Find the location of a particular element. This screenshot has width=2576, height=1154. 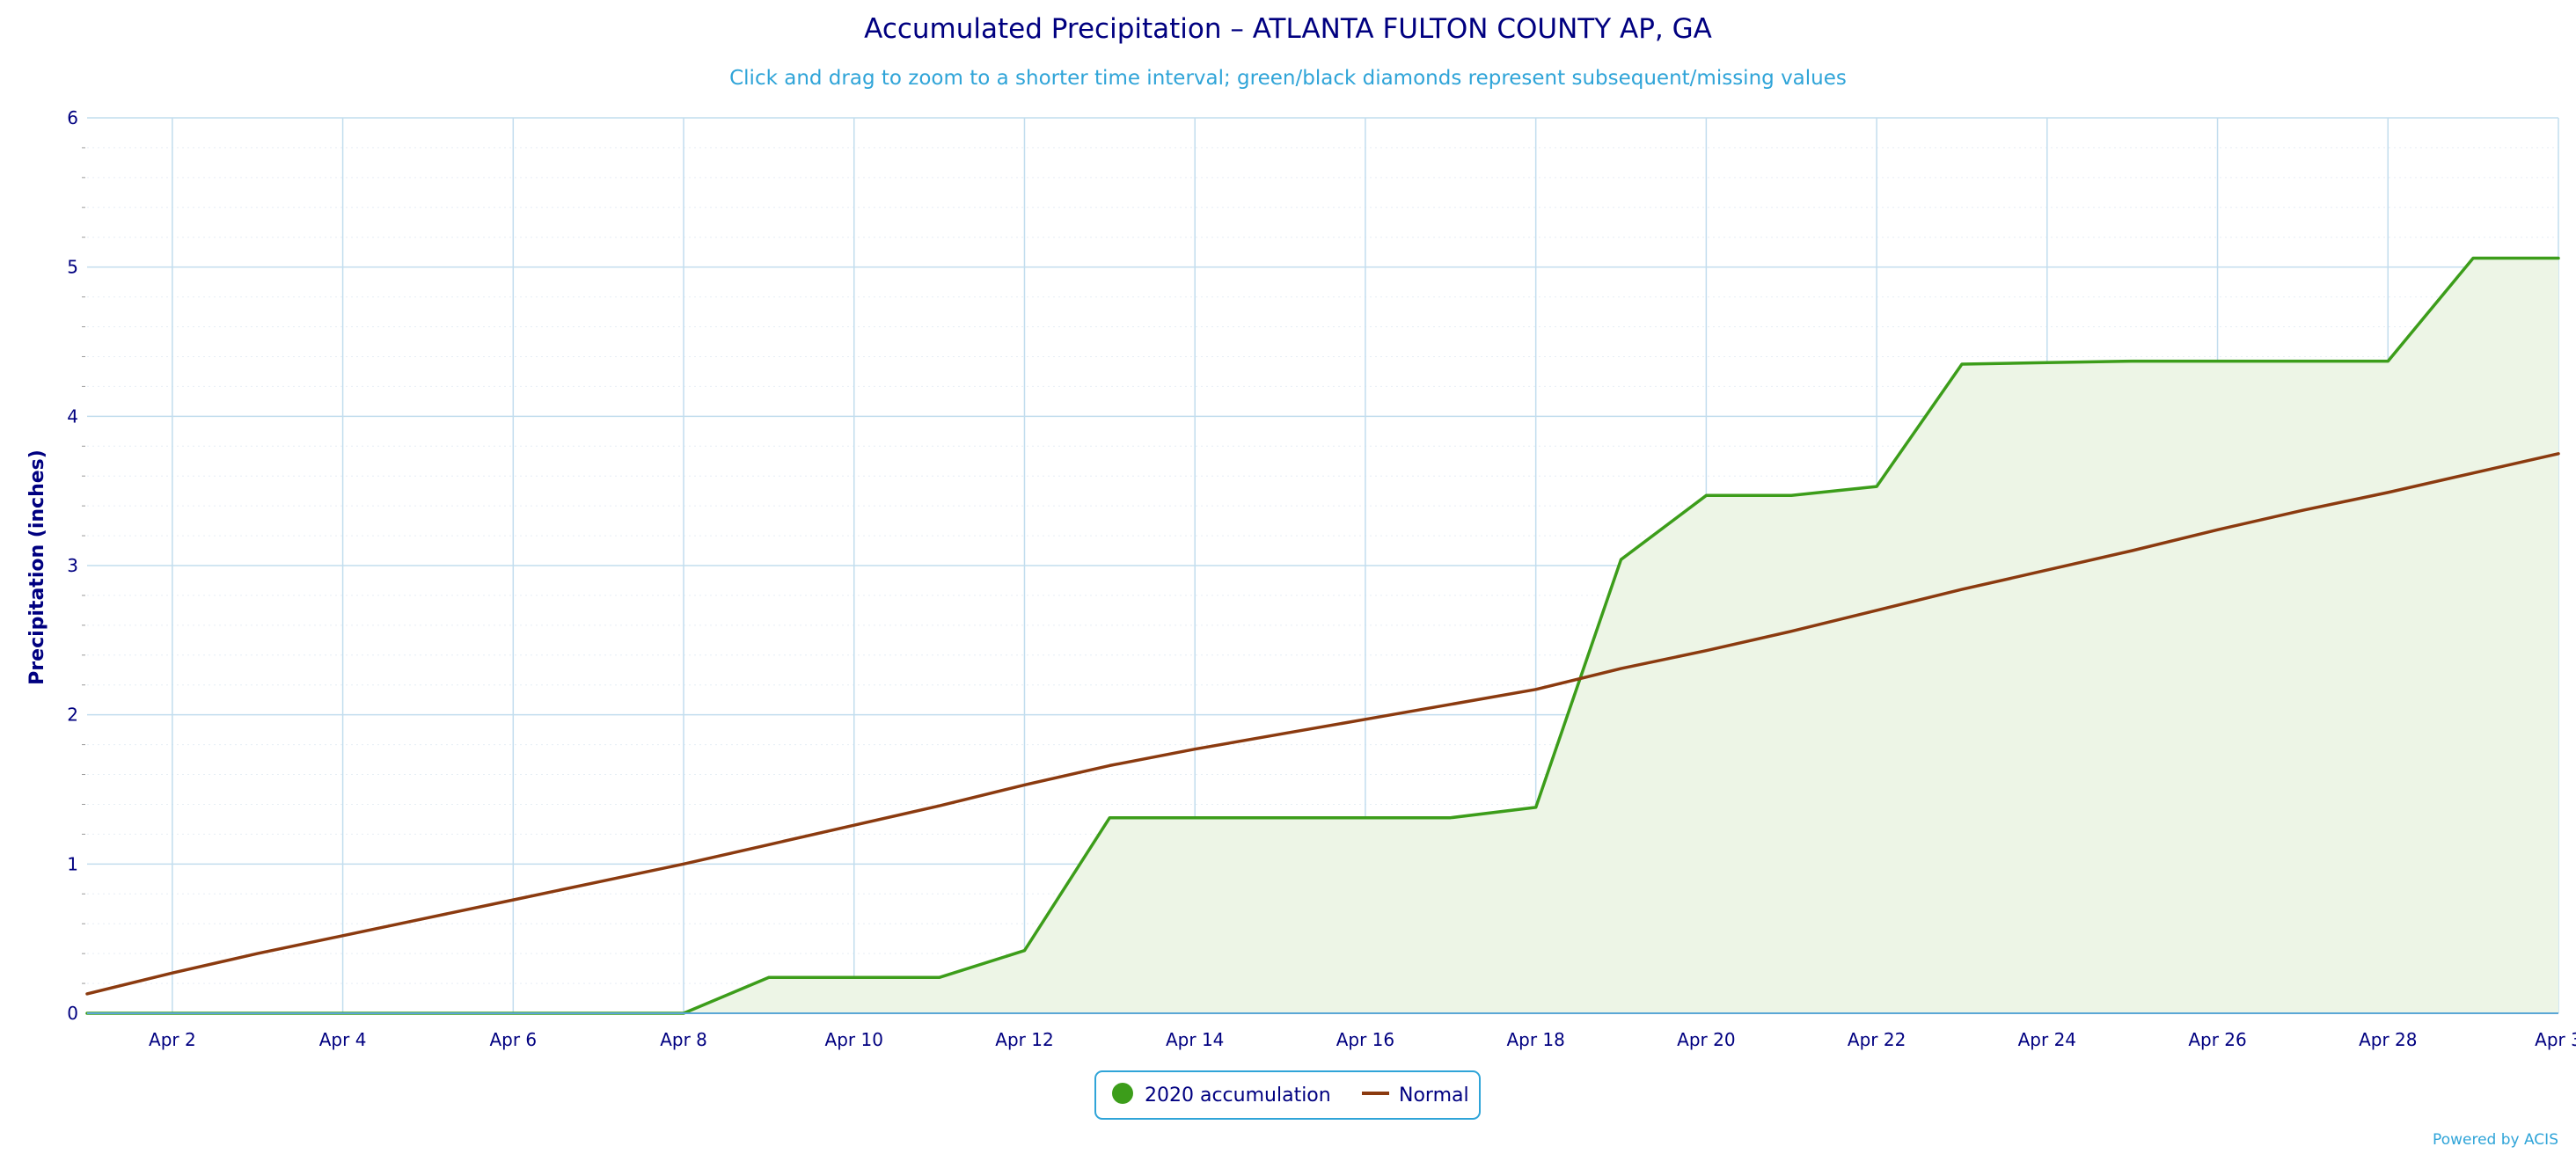

x-tick-label: Apr 16 is located at coordinates (1365, 1039).